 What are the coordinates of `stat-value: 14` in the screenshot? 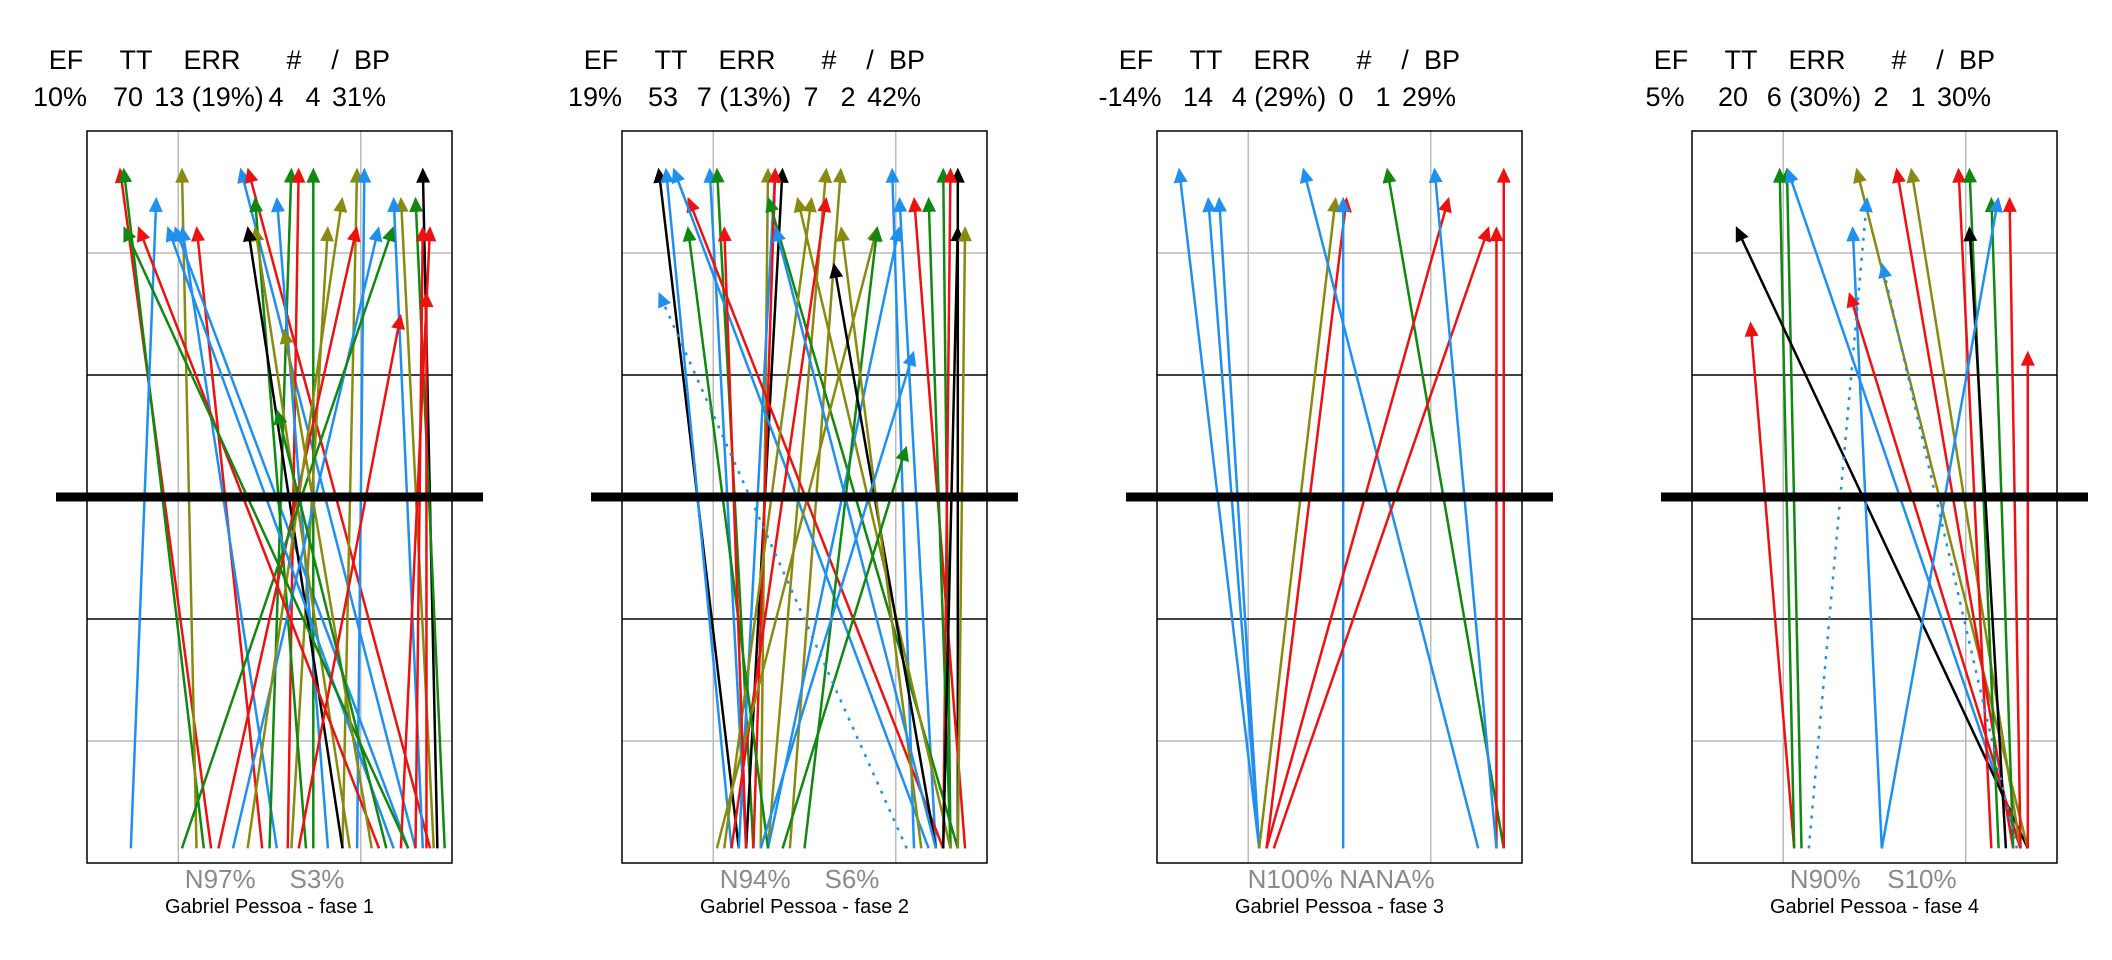 It's located at (1198, 97).